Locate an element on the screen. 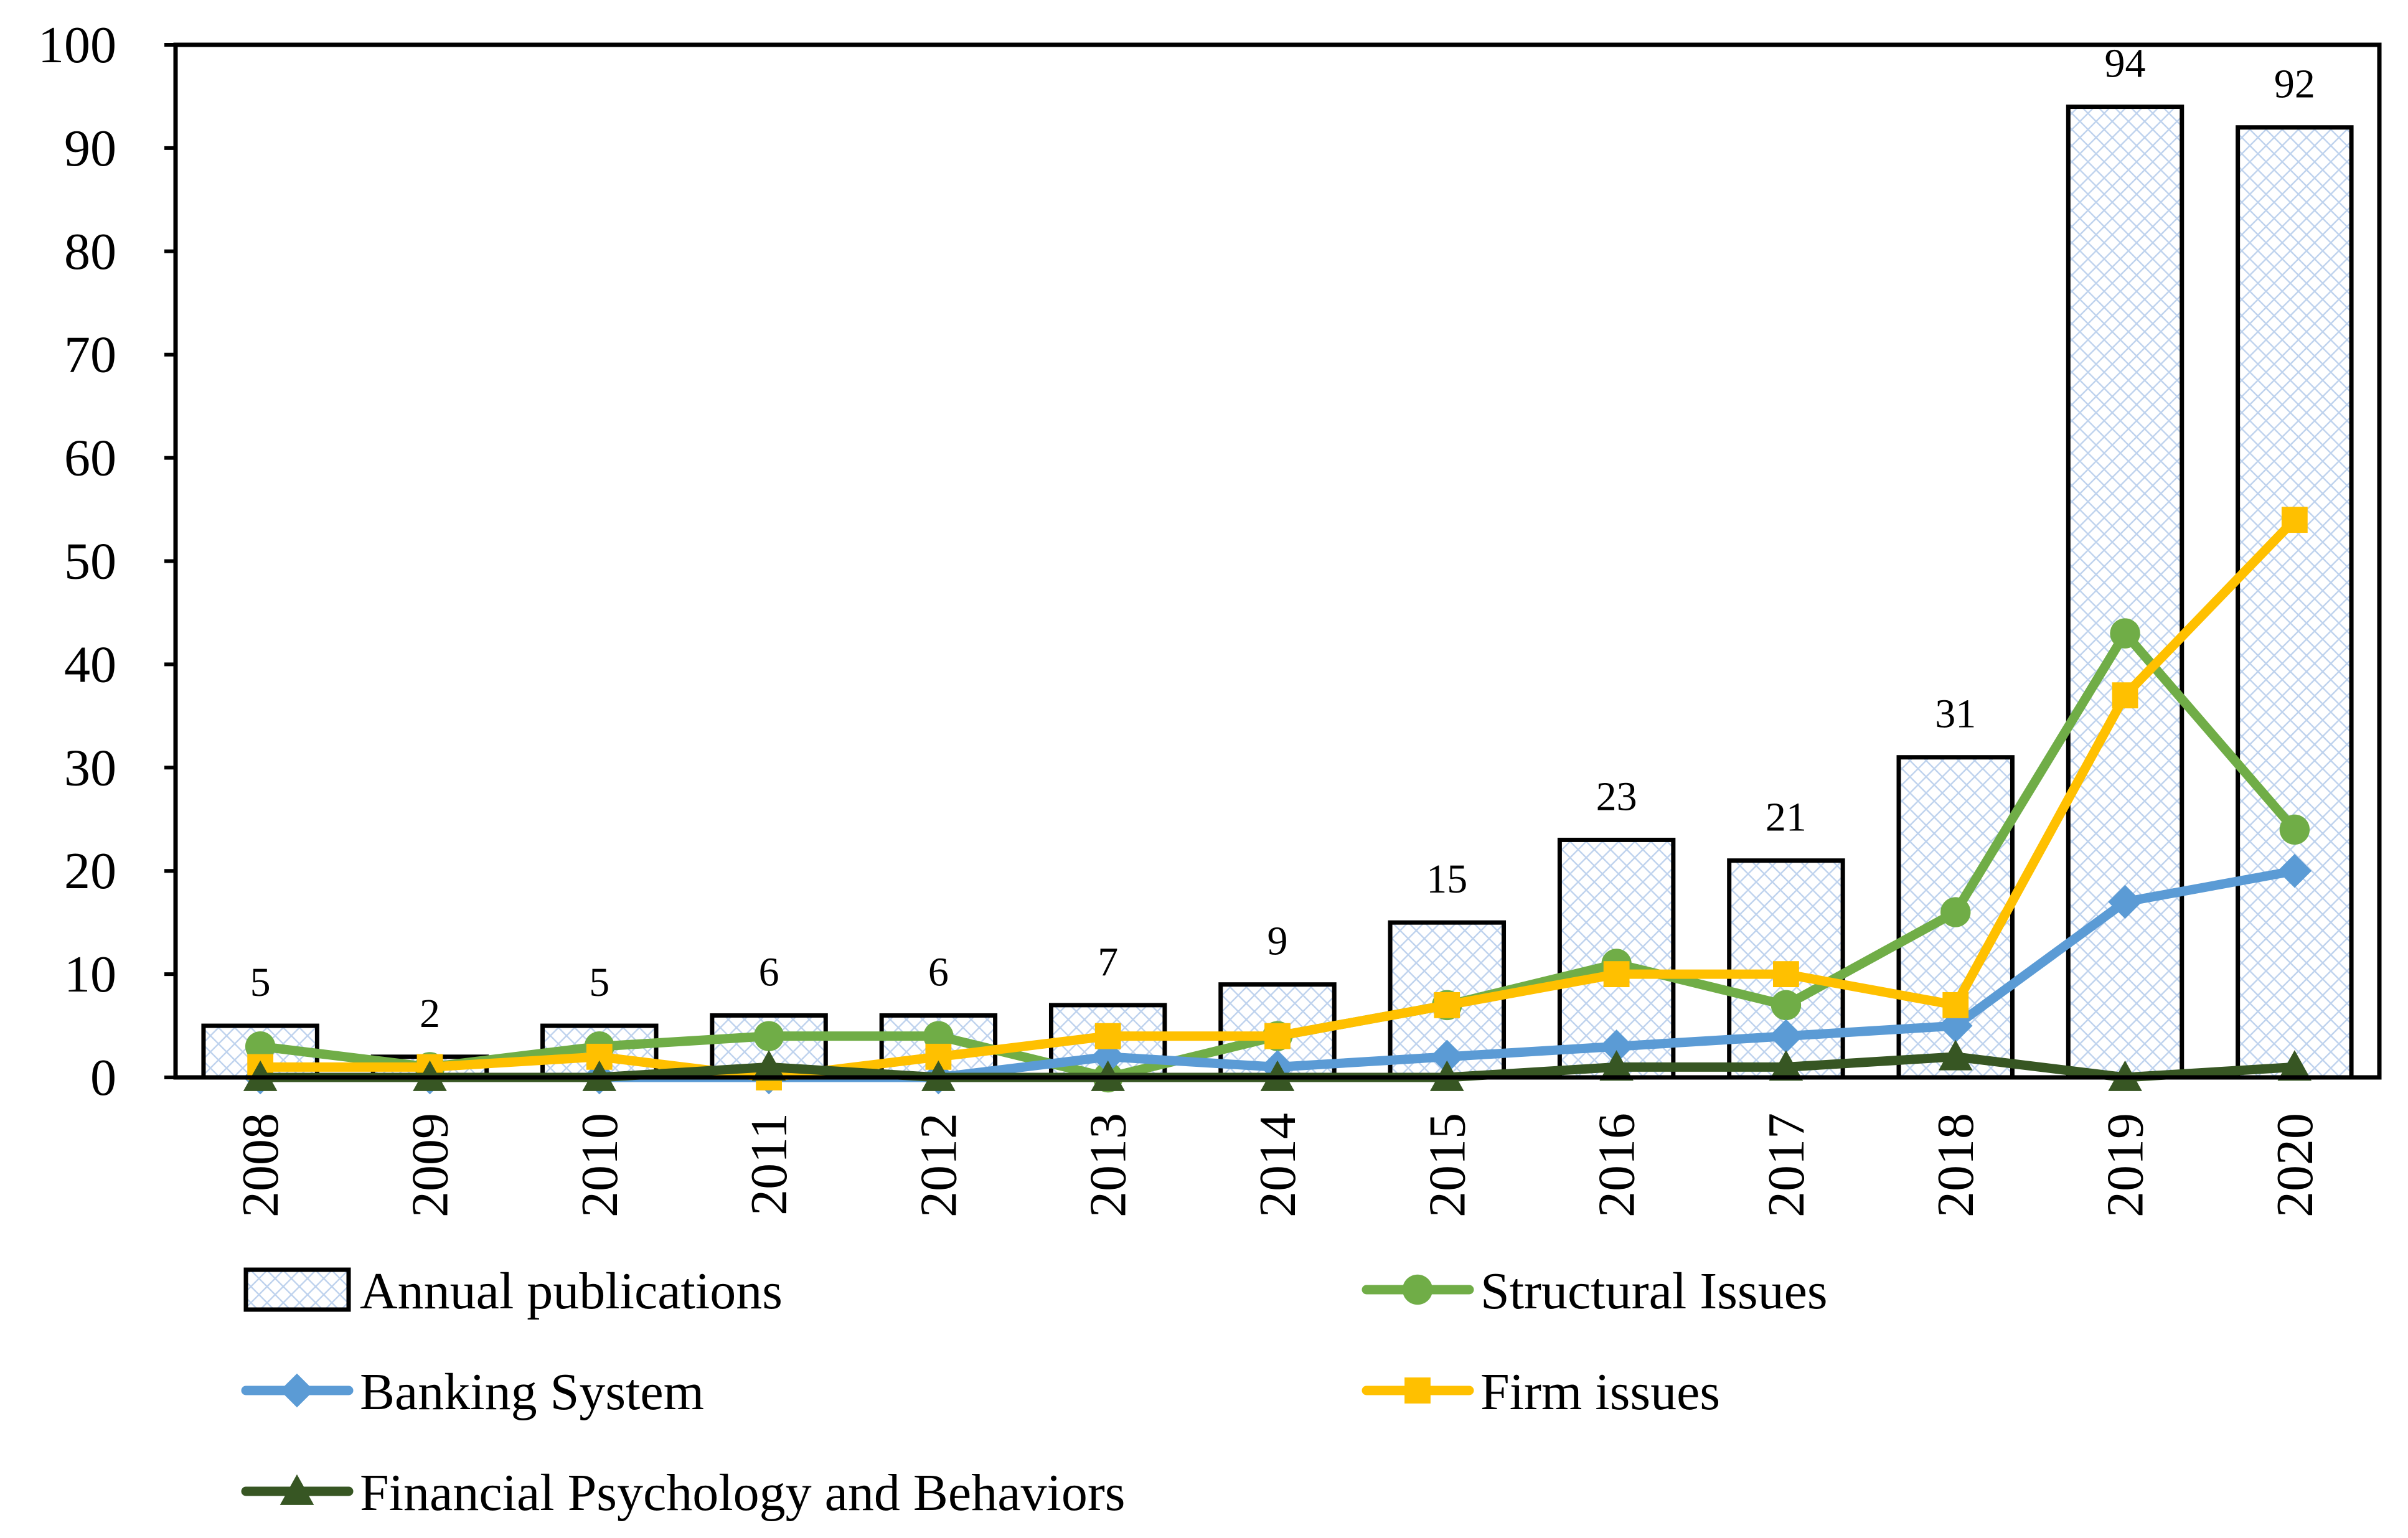  point-banking-system-2016 is located at coordinates (1617, 1046).